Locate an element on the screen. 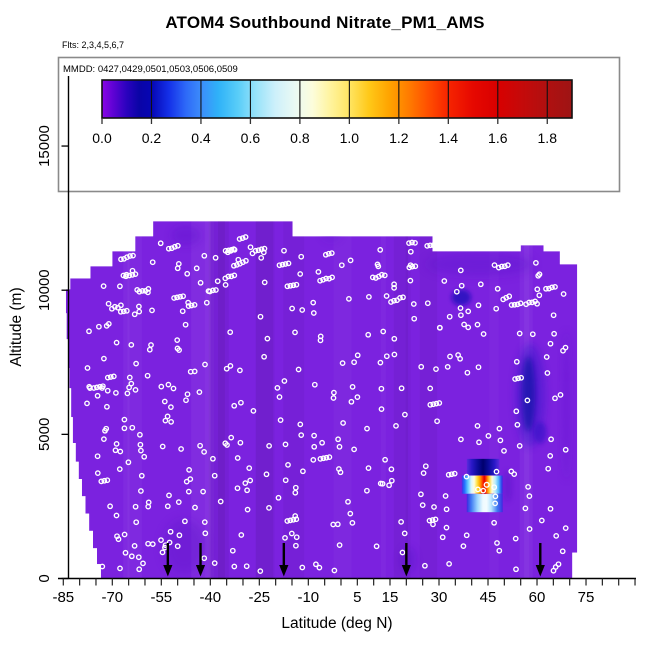 This screenshot has width=650, height=650. colorbar-tick-label: 0.2 is located at coordinates (152, 138).